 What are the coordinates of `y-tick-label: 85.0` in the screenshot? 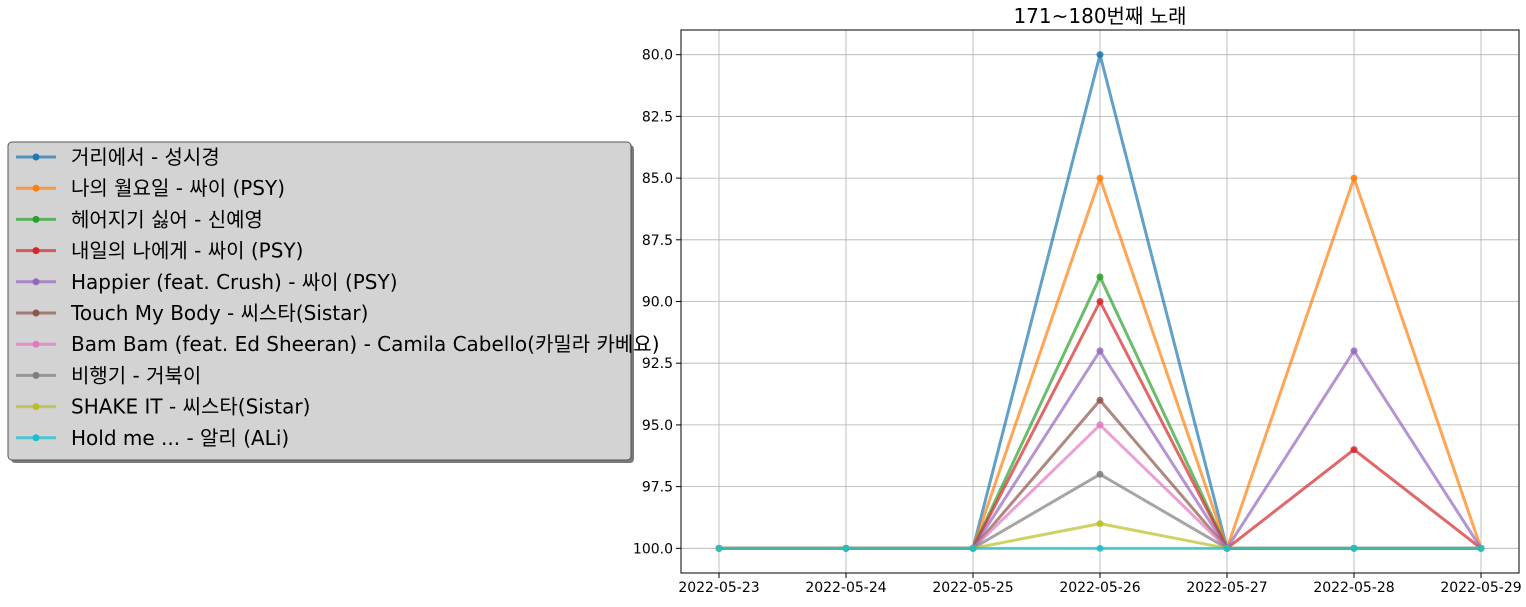 It's located at (657, 179).